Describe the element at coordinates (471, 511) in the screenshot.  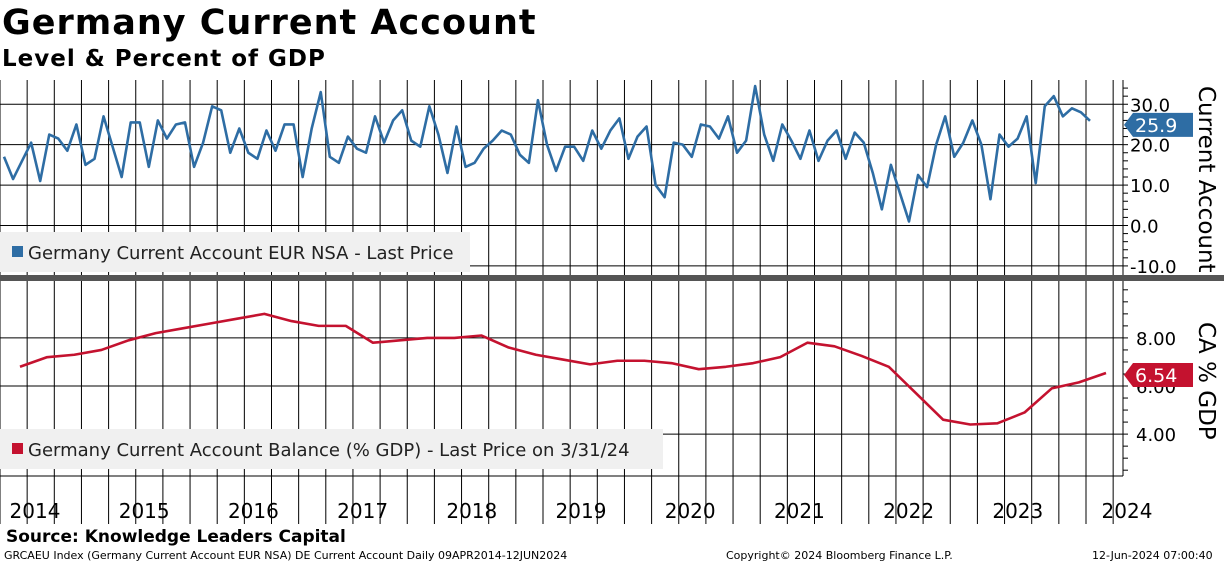
I see `year-label: 2018` at that location.